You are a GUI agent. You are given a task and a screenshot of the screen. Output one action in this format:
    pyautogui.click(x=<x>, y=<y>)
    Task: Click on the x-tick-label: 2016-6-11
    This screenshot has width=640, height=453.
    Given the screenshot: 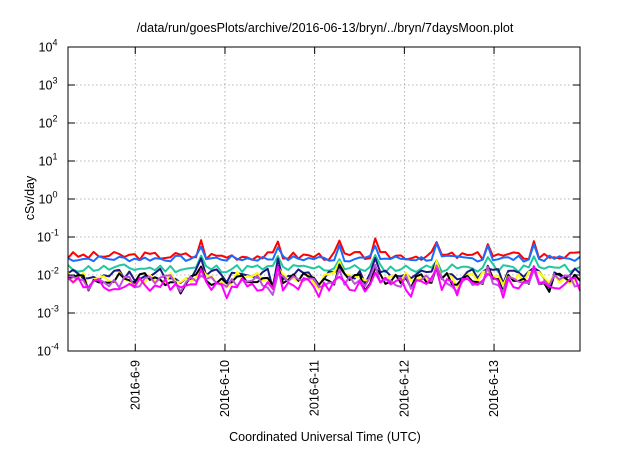 What is the action you would take?
    pyautogui.click(x=315, y=388)
    